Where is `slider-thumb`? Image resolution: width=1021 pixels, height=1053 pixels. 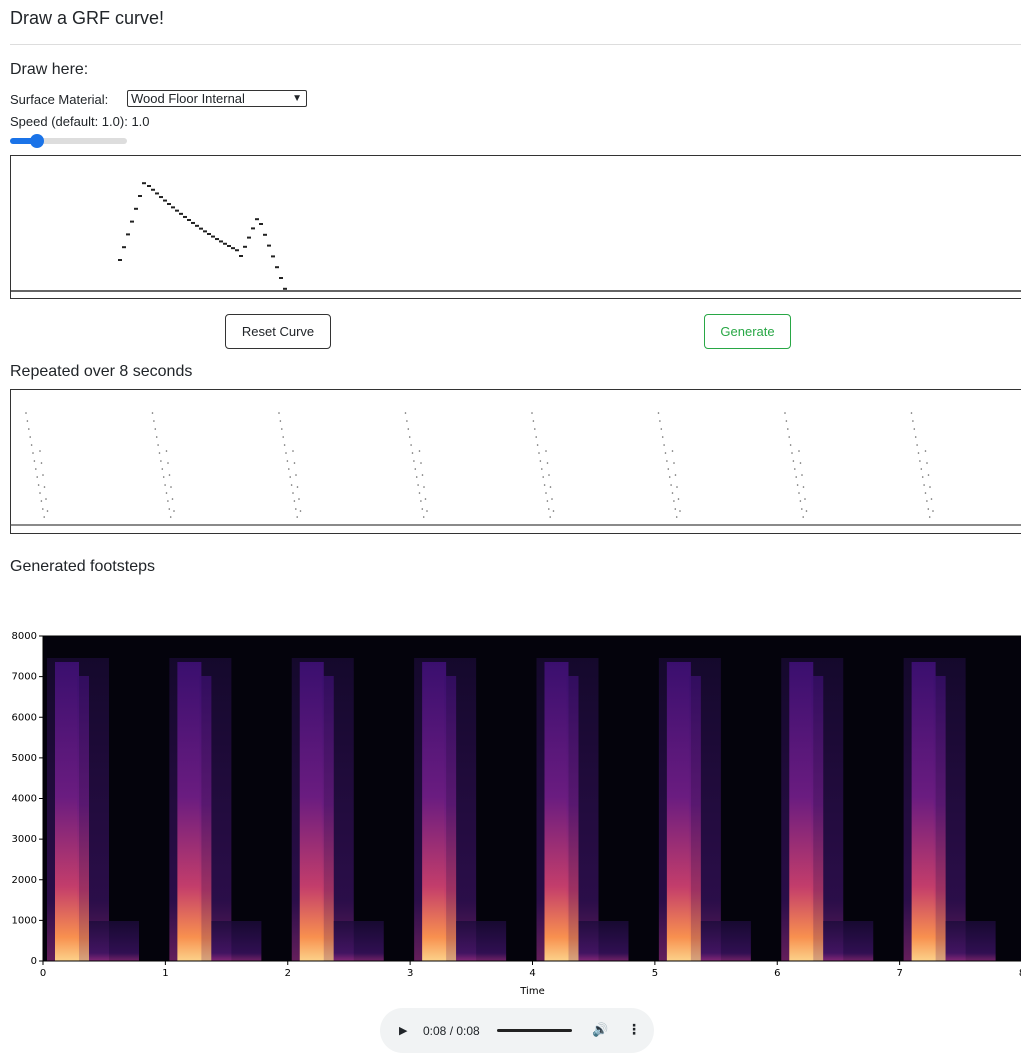 slider-thumb is located at coordinates (37, 141).